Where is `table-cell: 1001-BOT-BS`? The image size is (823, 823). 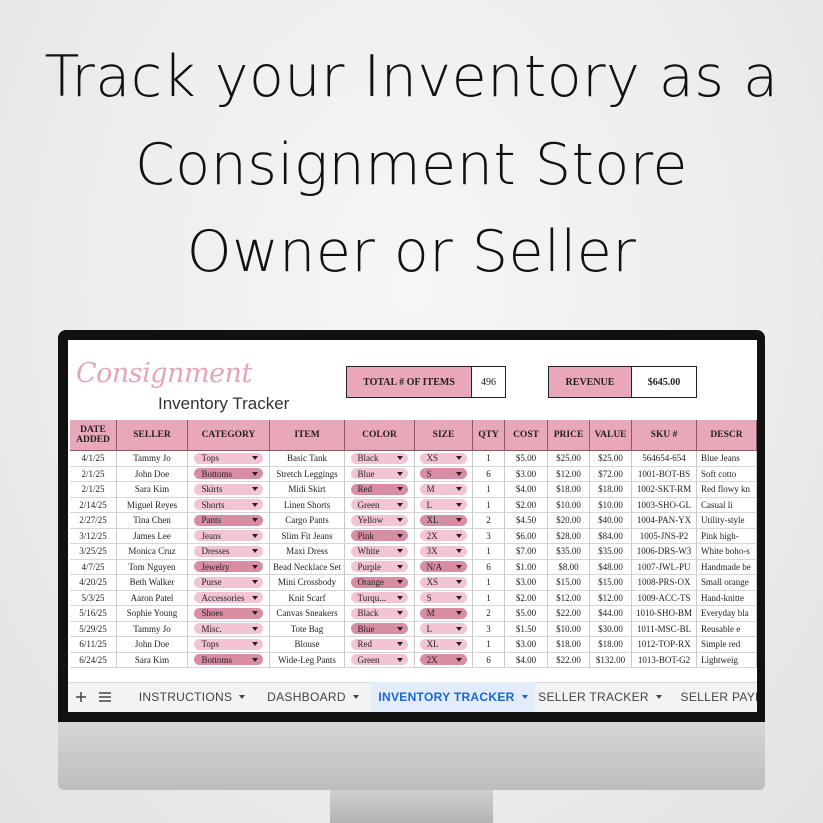
table-cell: 1001-BOT-BS is located at coordinates (664, 474).